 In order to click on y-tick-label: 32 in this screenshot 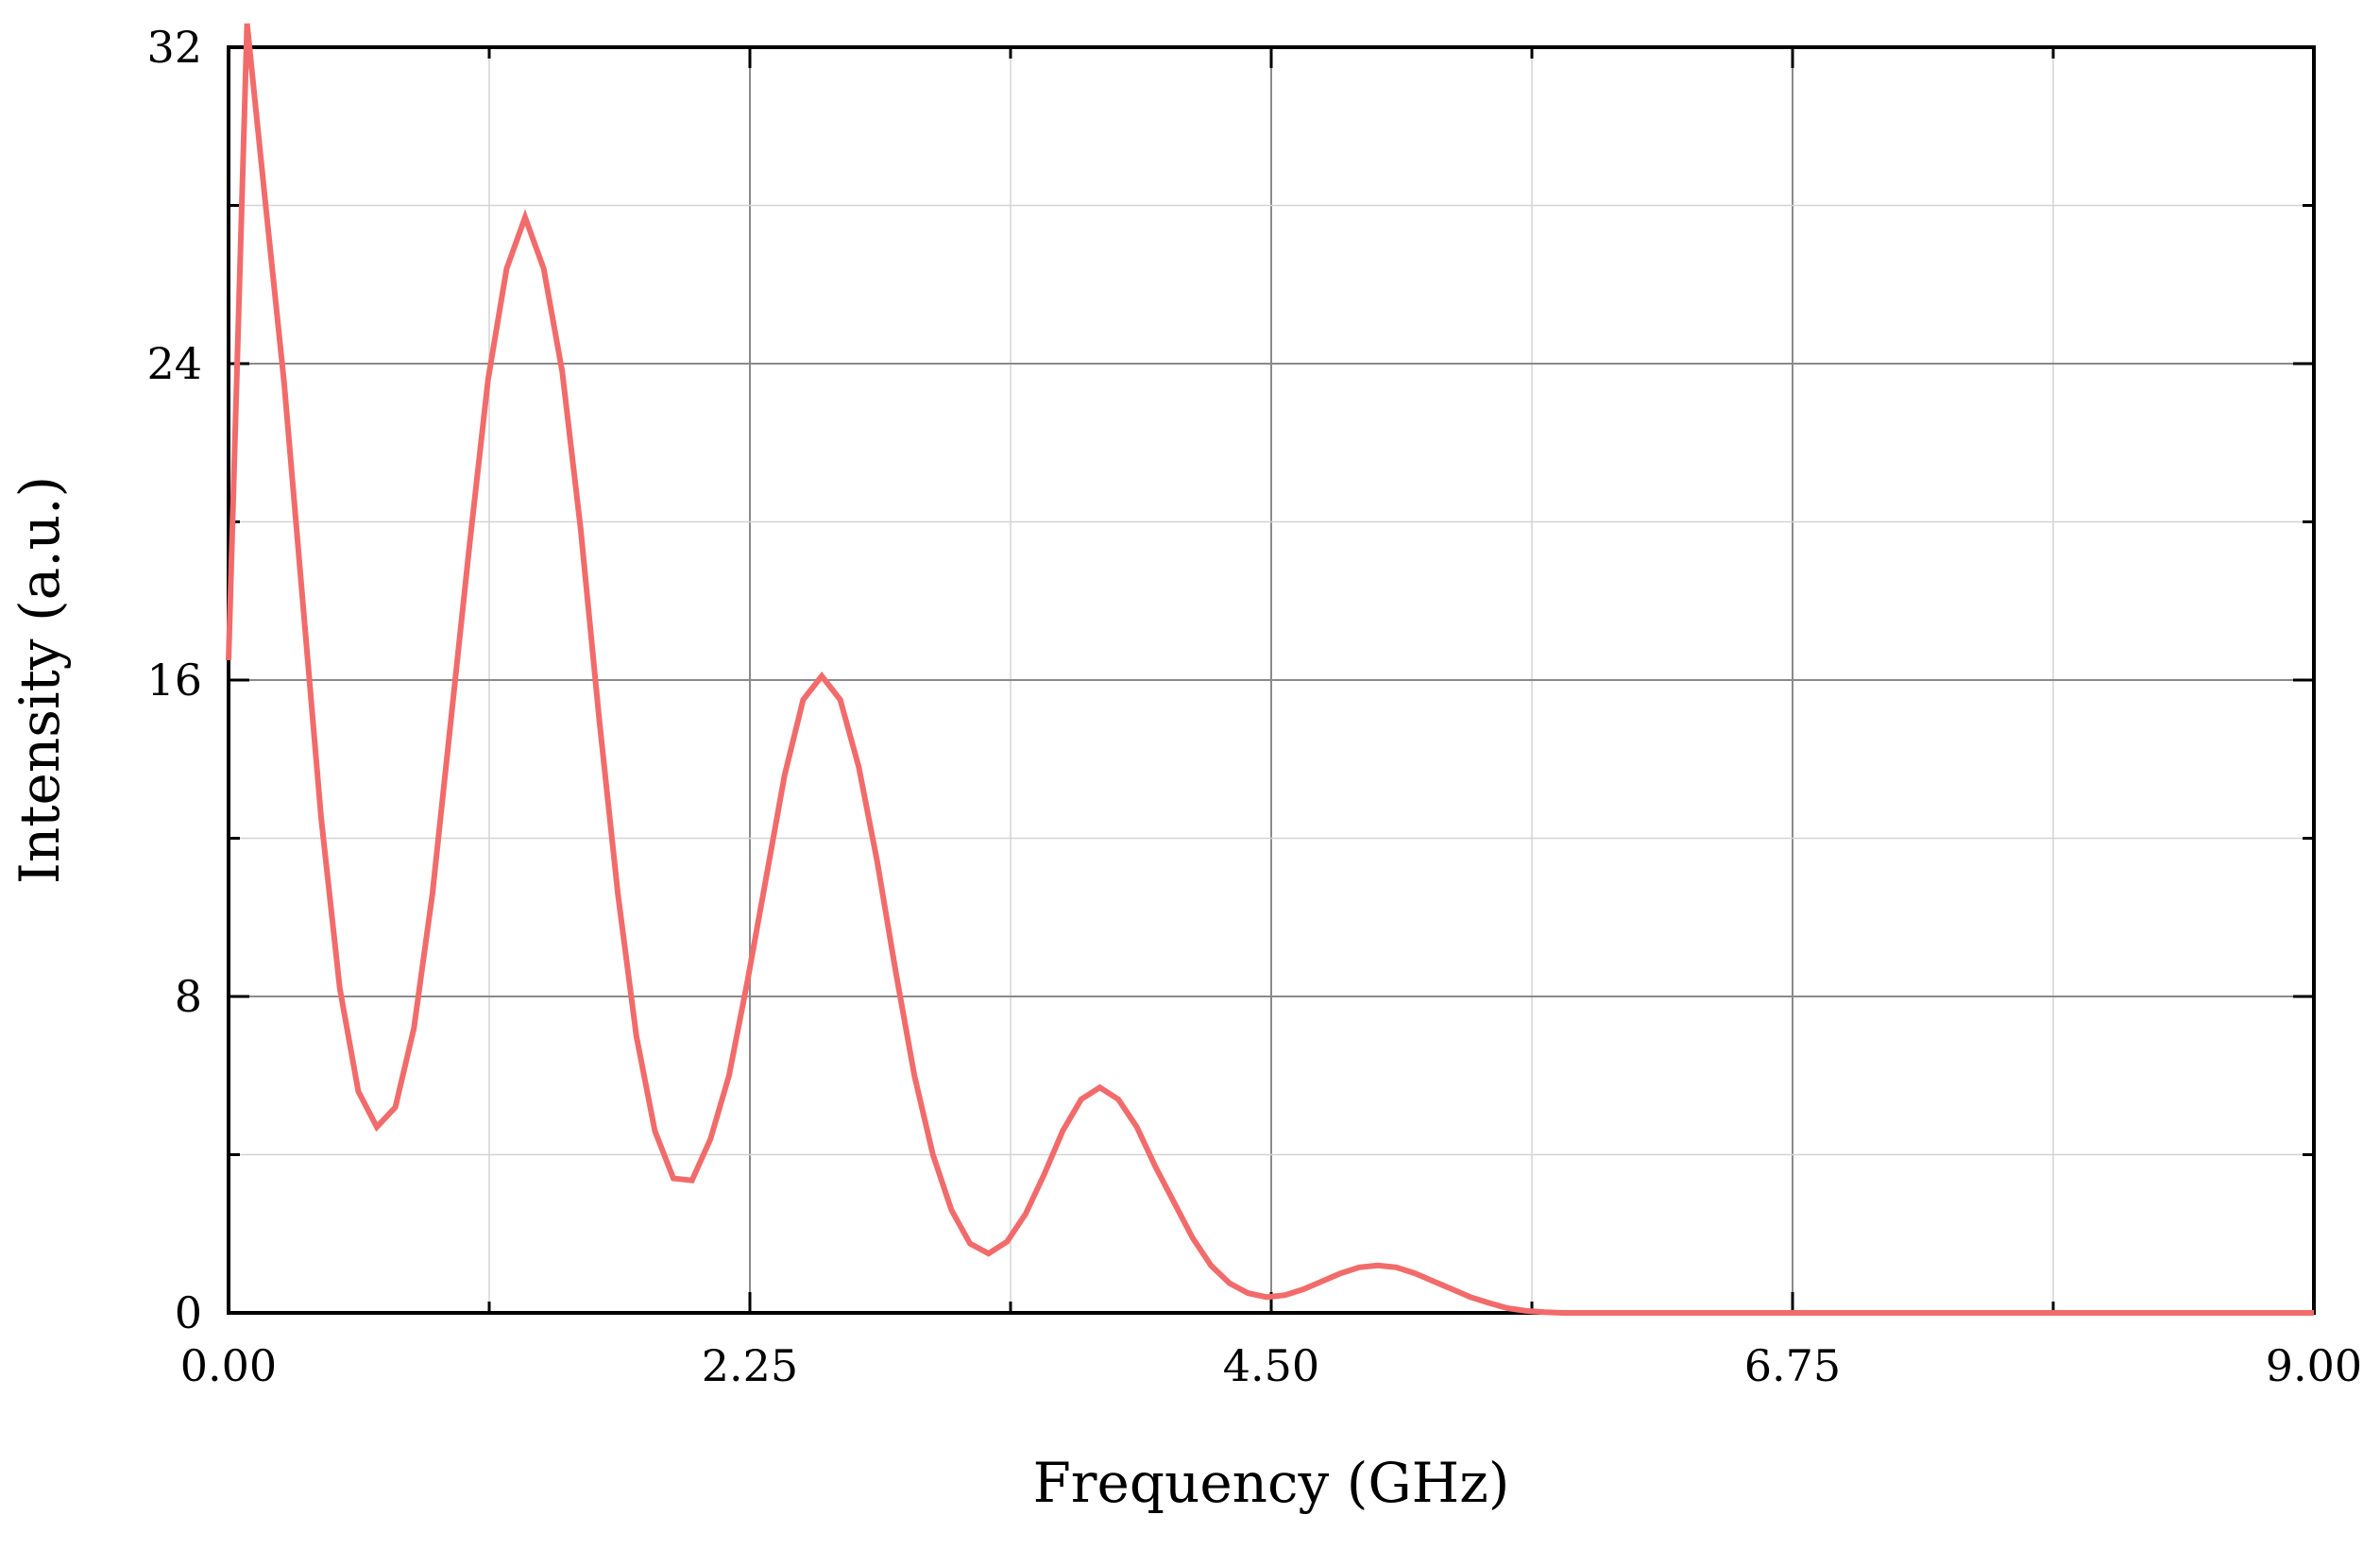, I will do `click(174, 47)`.